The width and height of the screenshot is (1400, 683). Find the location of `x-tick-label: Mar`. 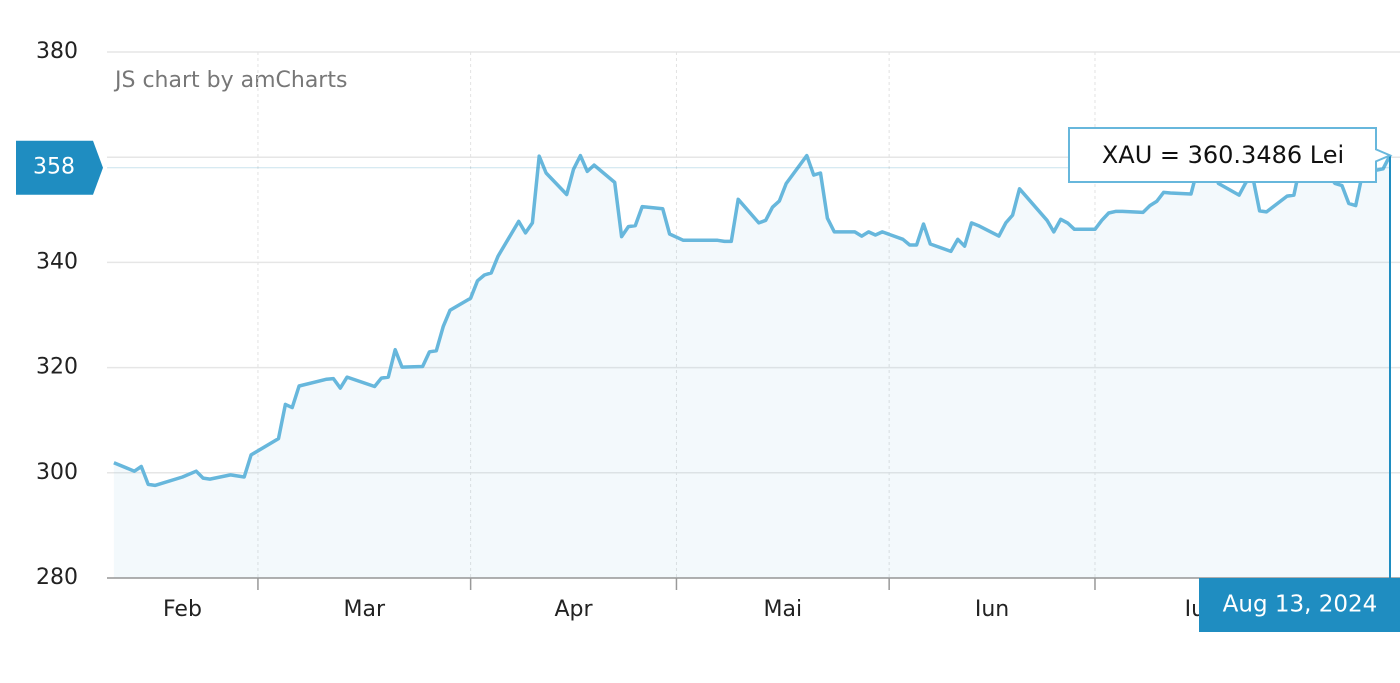

x-tick-label: Mar is located at coordinates (365, 609).